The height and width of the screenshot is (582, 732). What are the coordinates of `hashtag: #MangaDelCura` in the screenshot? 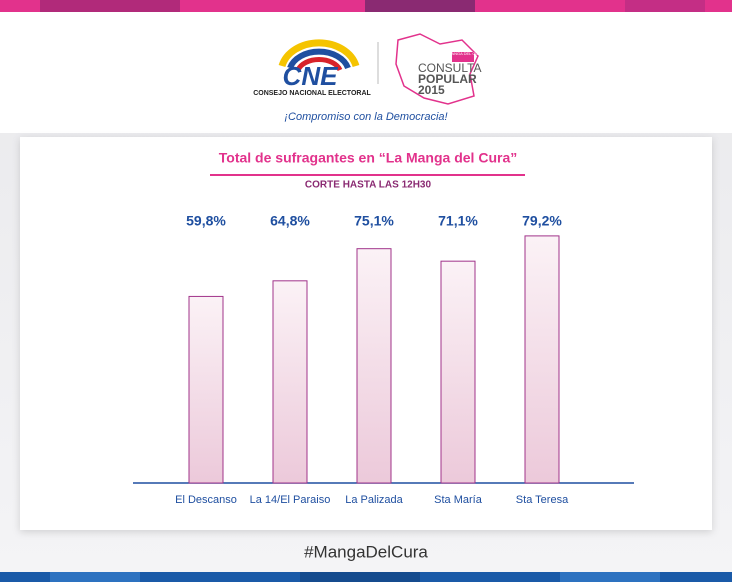 It's located at (366, 551).